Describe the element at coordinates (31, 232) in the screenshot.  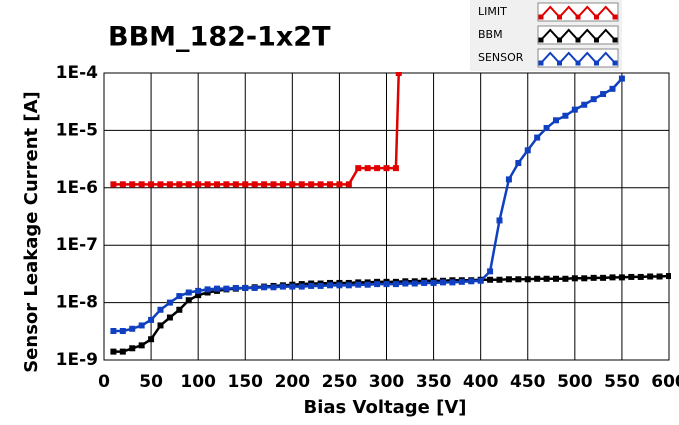
I see `y-axis-label: Sensor Leakage Current [A]` at that location.